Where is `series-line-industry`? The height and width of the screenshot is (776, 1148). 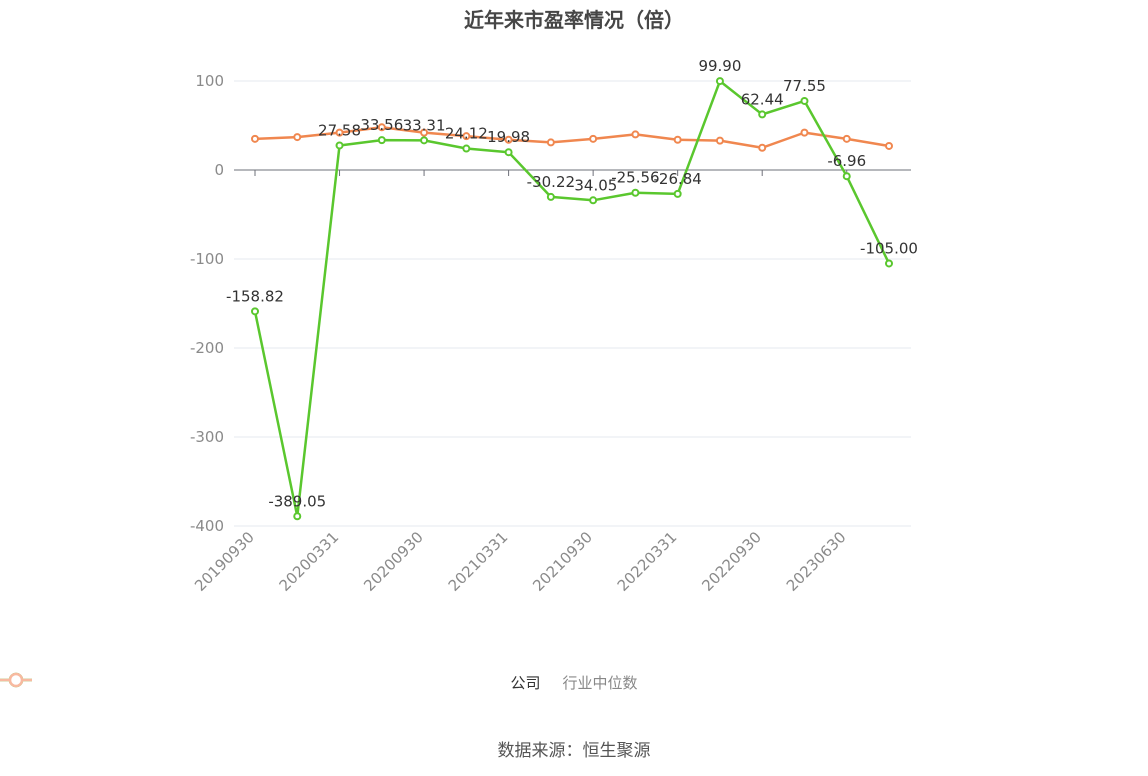
series-line-industry is located at coordinates (572, 137).